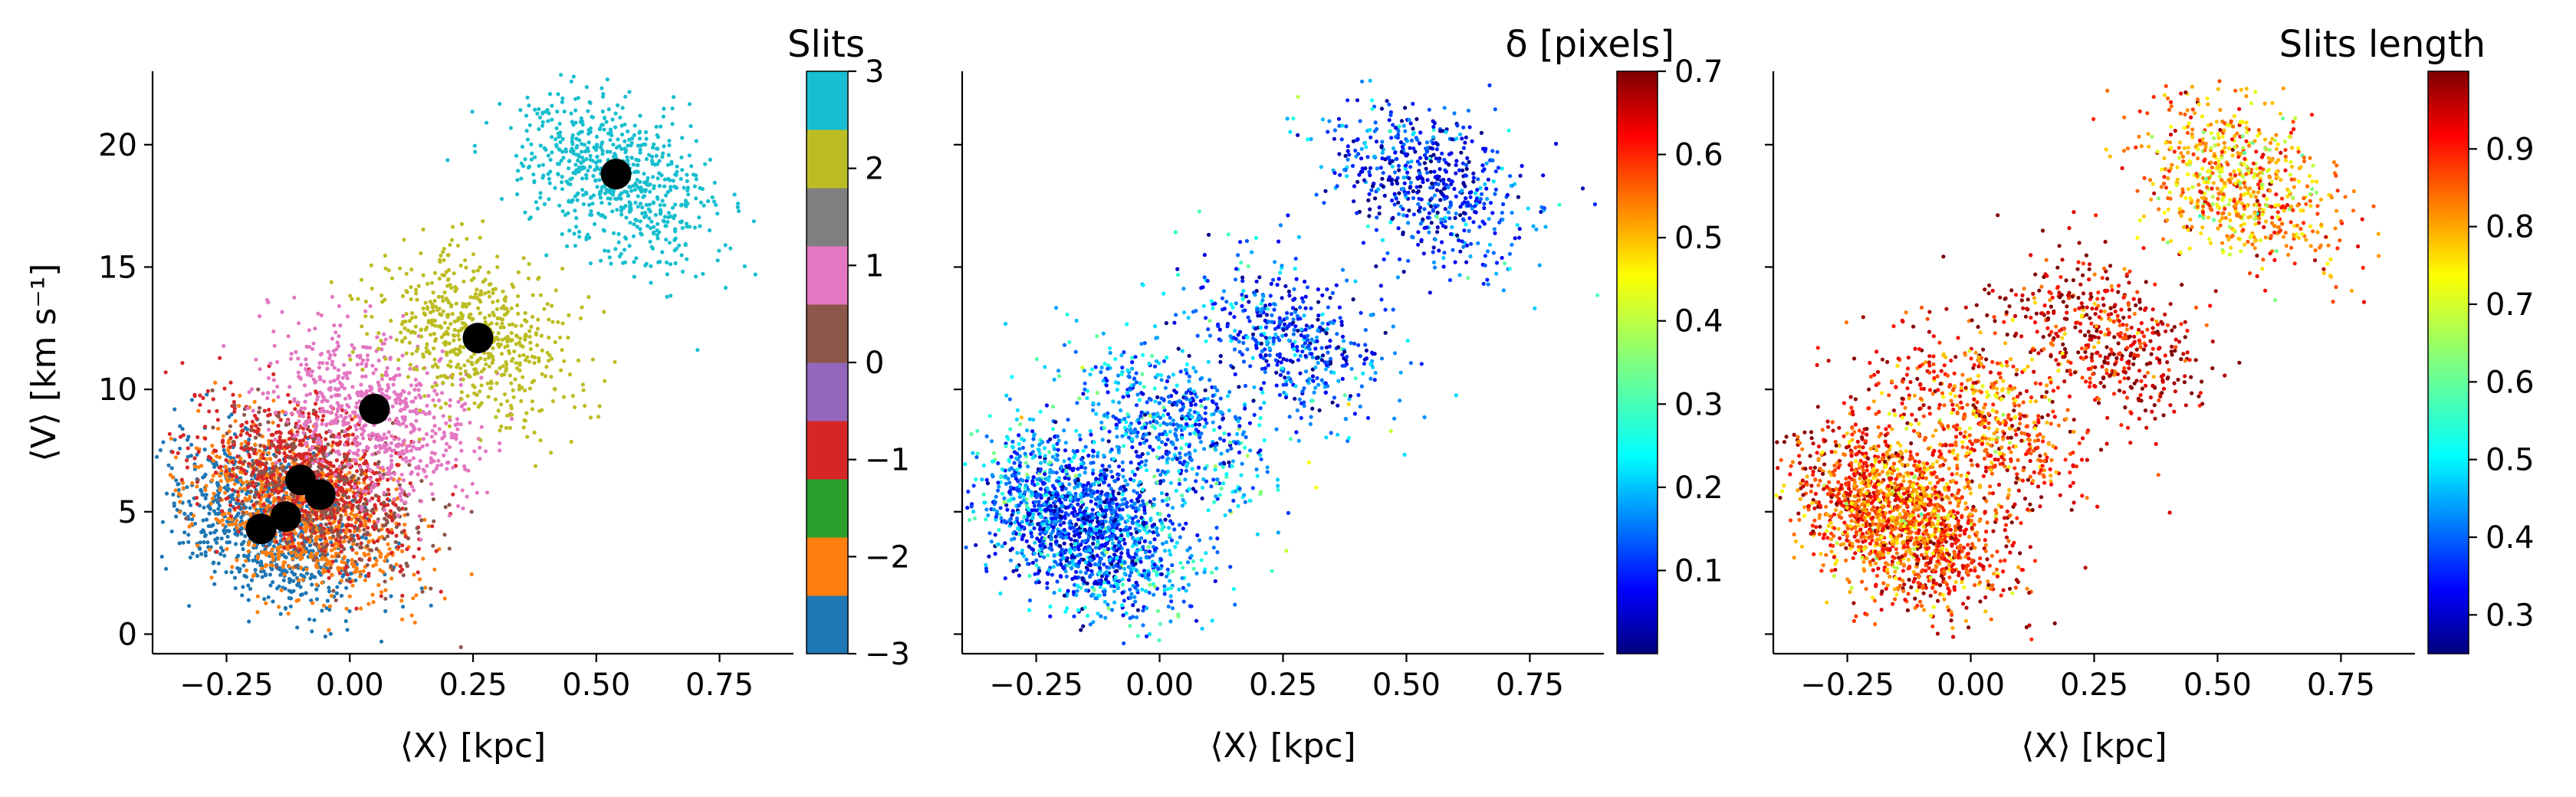  I want to click on x-tick-label: 0.00, so click(350, 685).